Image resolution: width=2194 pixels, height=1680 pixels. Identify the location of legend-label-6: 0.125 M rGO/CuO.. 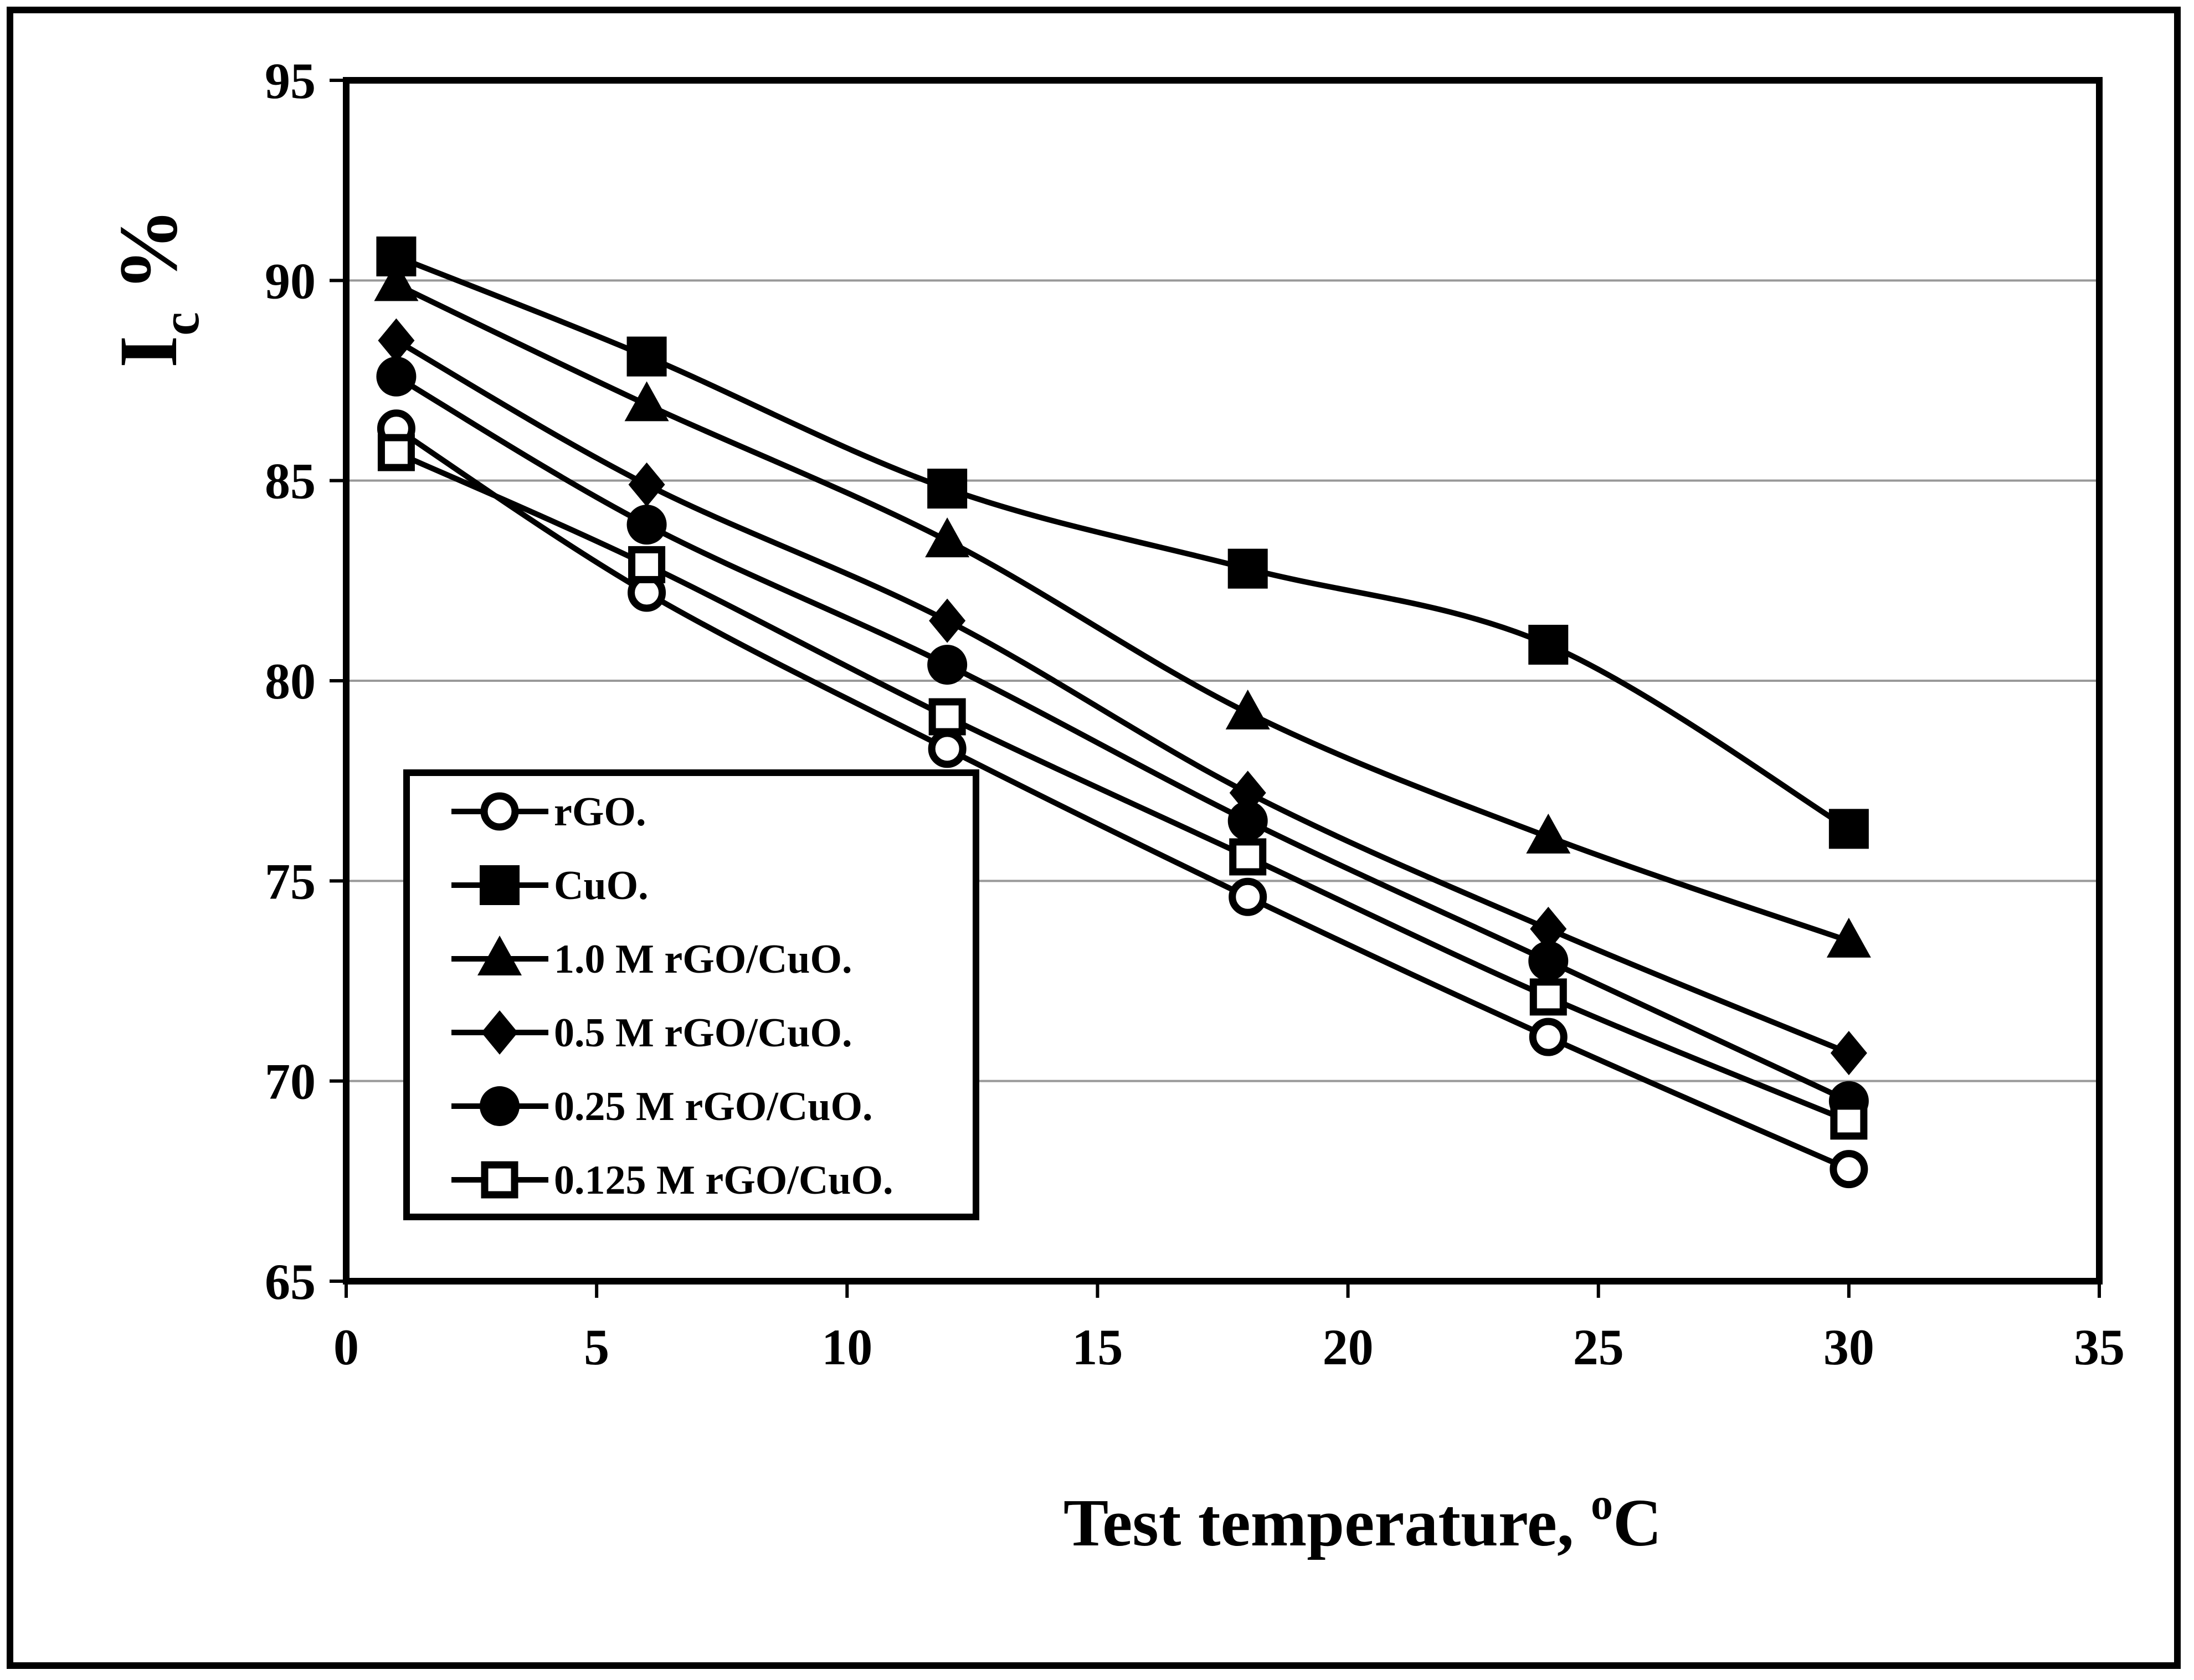
(723, 1180).